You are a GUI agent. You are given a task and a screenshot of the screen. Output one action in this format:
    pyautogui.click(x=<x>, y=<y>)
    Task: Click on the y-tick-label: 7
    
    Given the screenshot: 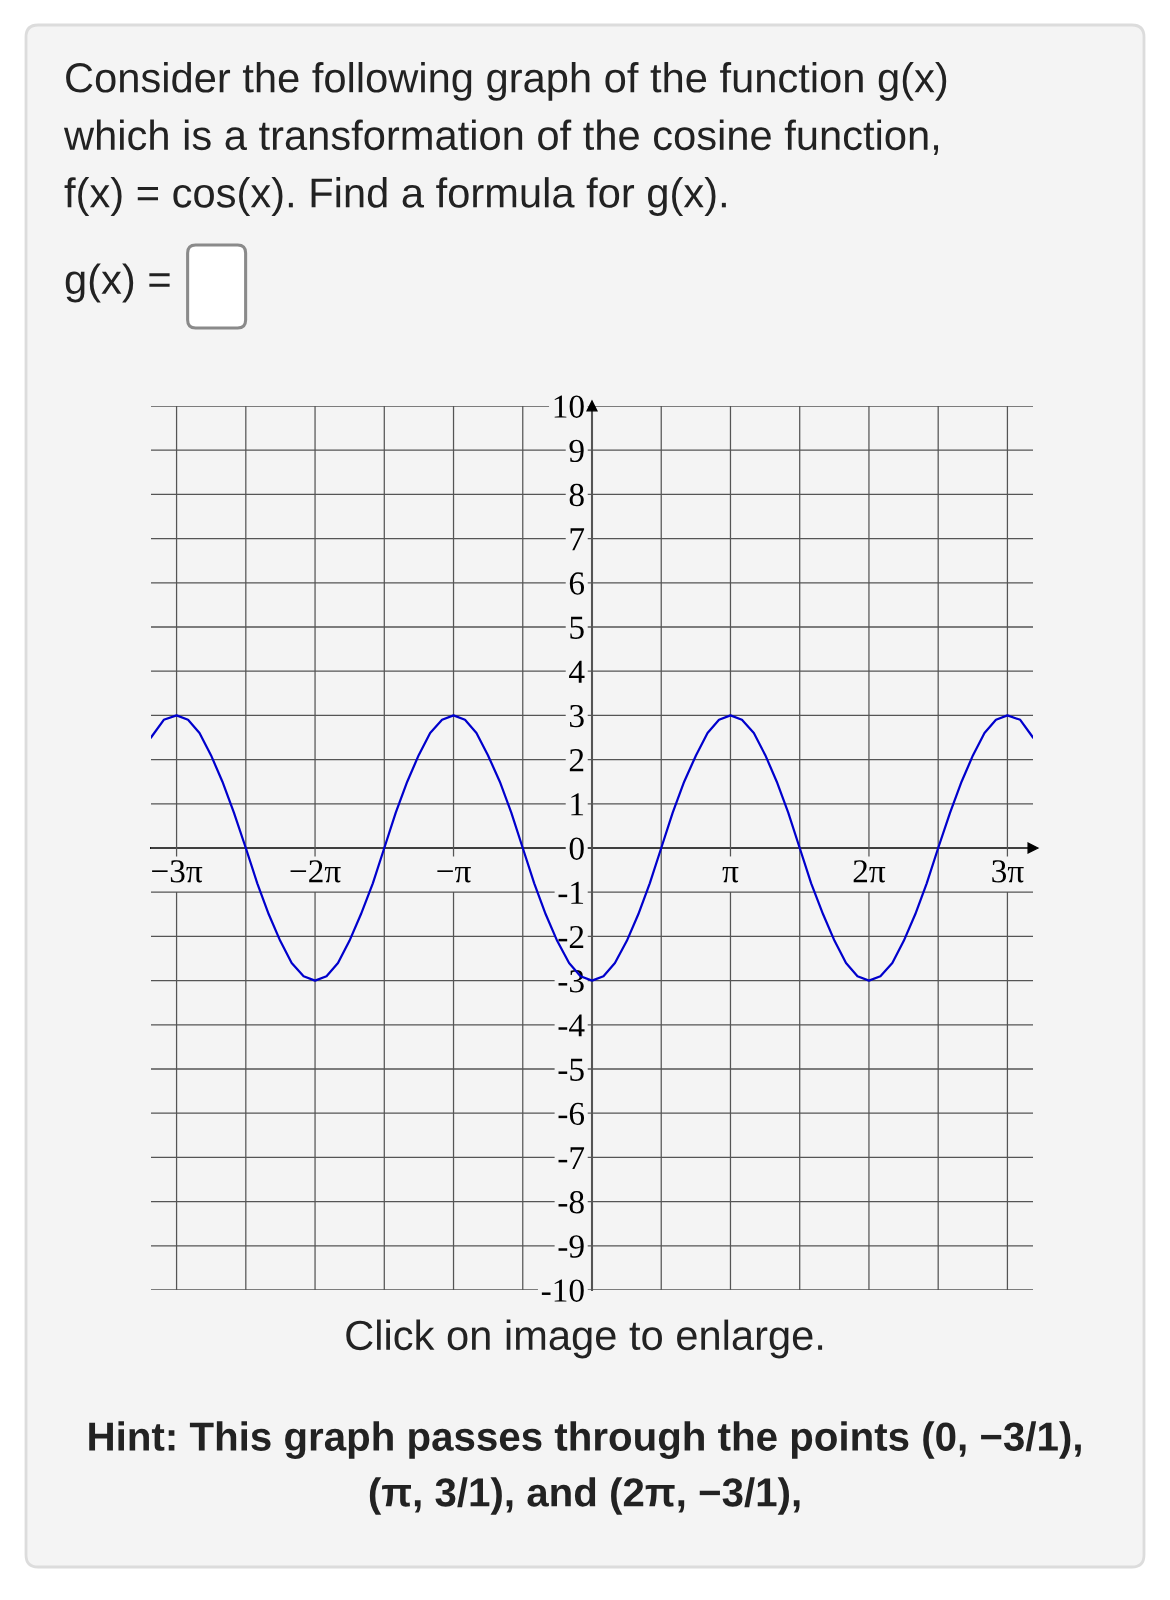 What is the action you would take?
    pyautogui.click(x=577, y=539)
    